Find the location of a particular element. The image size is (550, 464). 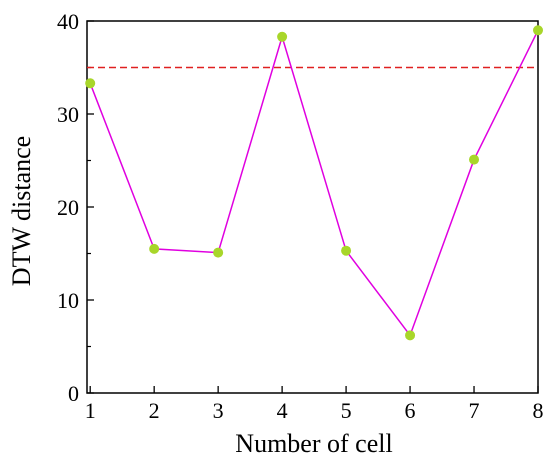

y-tick-label: 0 is located at coordinates (73, 393).